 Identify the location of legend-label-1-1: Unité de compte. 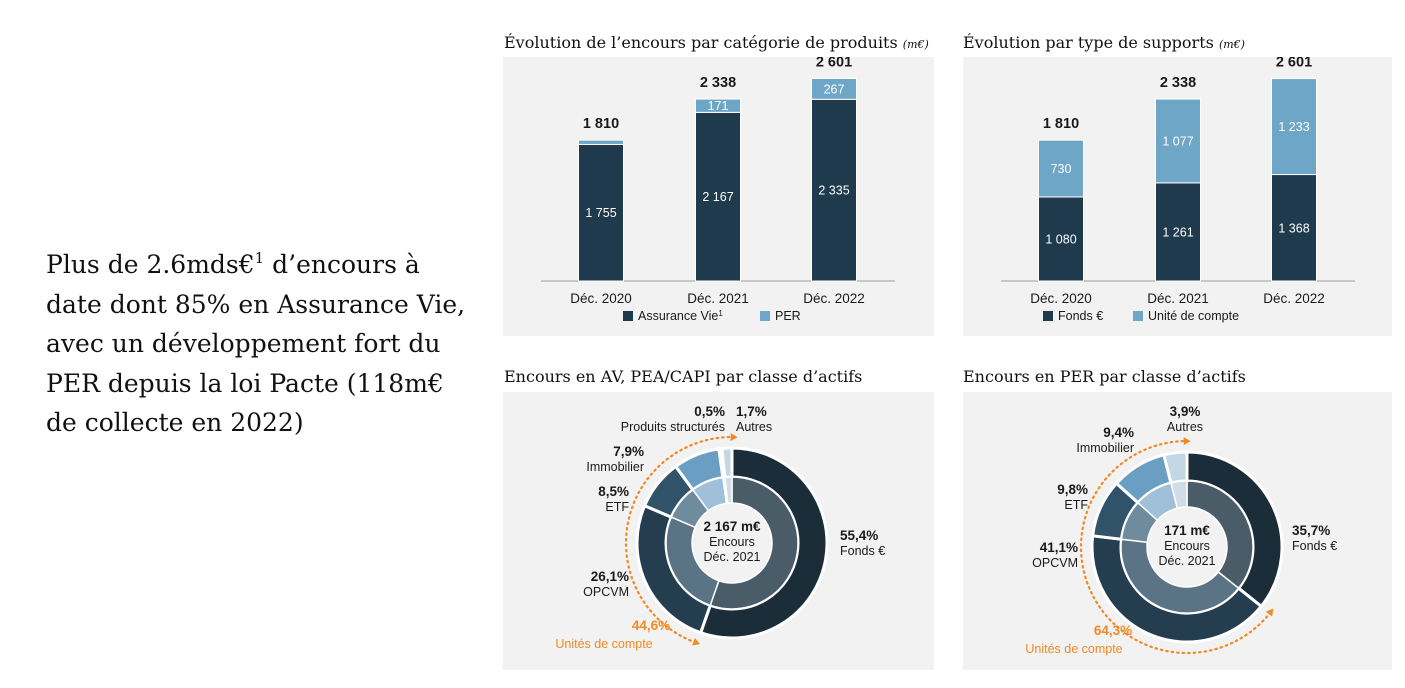
(1193, 316).